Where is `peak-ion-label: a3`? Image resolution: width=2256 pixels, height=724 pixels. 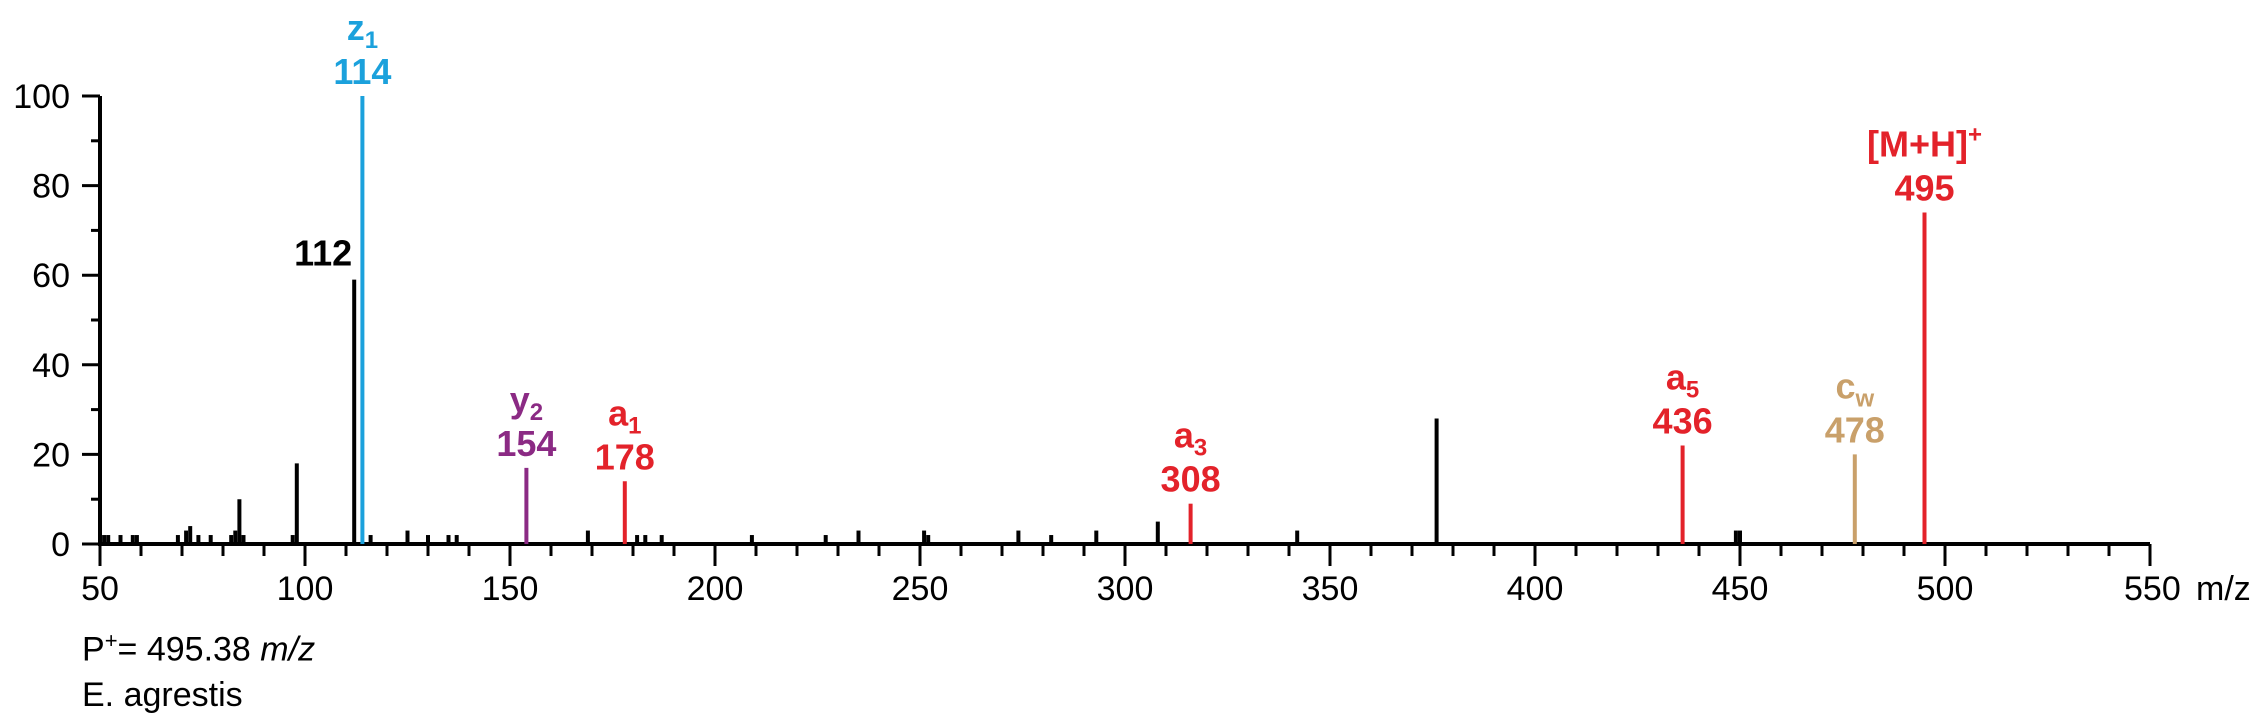
peak-ion-label: a3 is located at coordinates (1190, 438).